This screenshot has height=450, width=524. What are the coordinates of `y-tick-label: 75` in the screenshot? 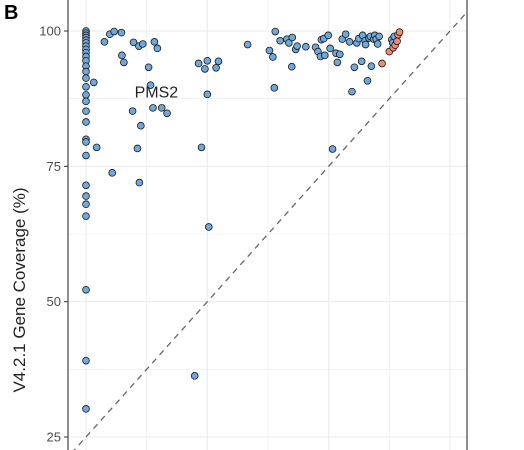 It's located at (54, 166).